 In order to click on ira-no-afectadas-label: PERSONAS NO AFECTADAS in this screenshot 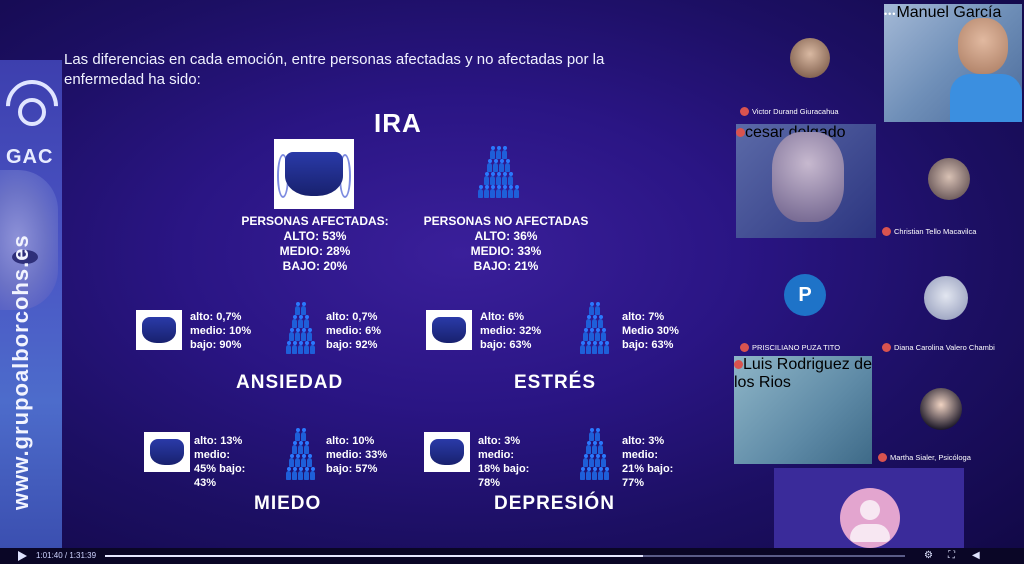, I will do `click(506, 221)`.